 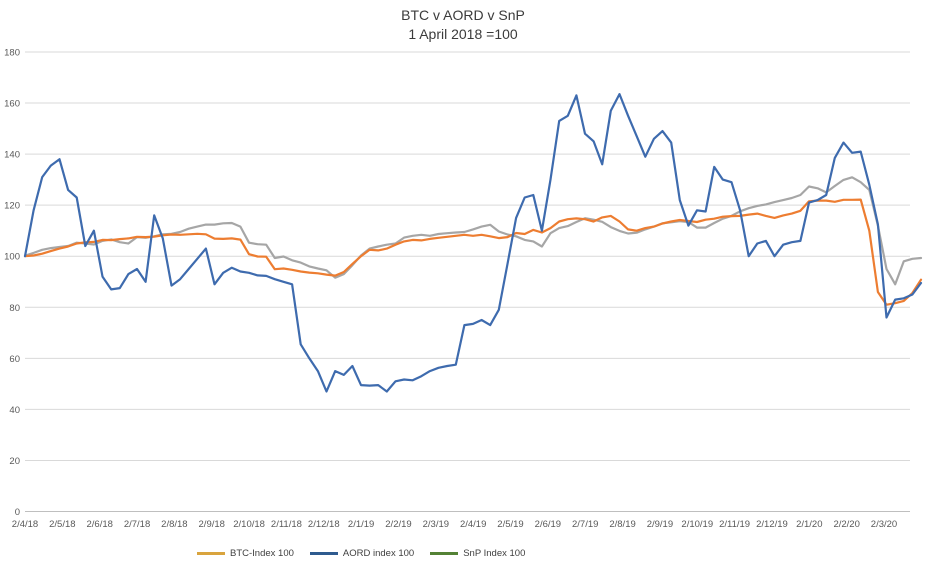 What do you see at coordinates (473, 524) in the screenshot?
I see `x-tick-label: 2/4/19` at bounding box center [473, 524].